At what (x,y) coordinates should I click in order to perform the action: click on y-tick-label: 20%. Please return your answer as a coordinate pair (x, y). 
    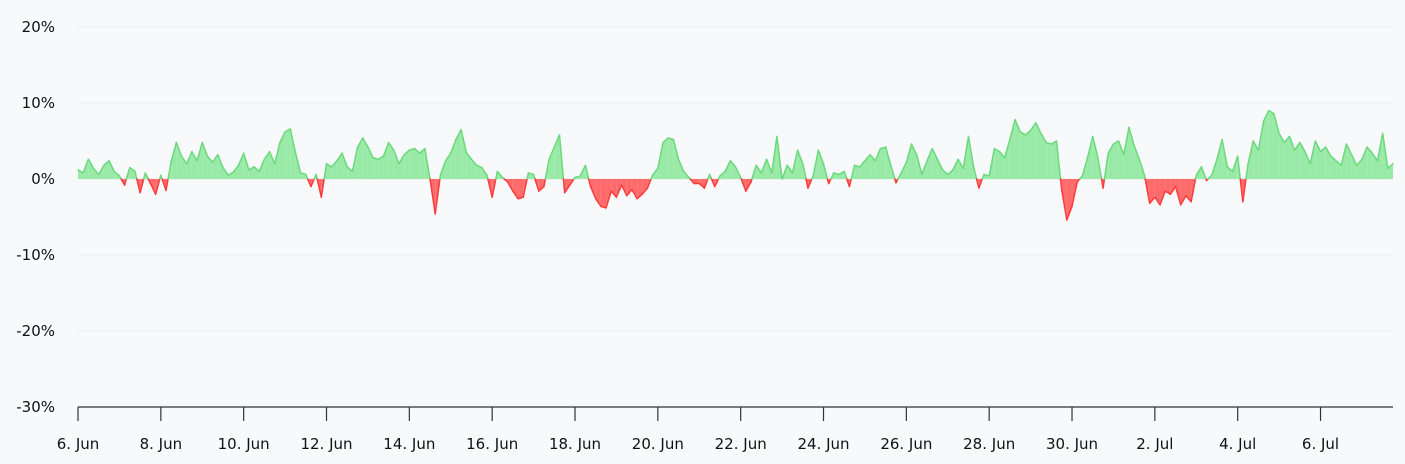
    Looking at the image, I should click on (38, 27).